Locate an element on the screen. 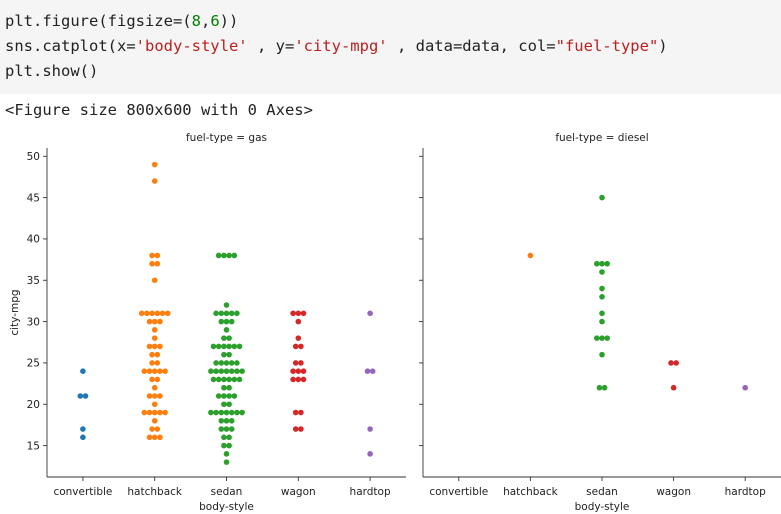 This screenshot has width=781, height=514. y-tick-label: 15 is located at coordinates (33, 446).